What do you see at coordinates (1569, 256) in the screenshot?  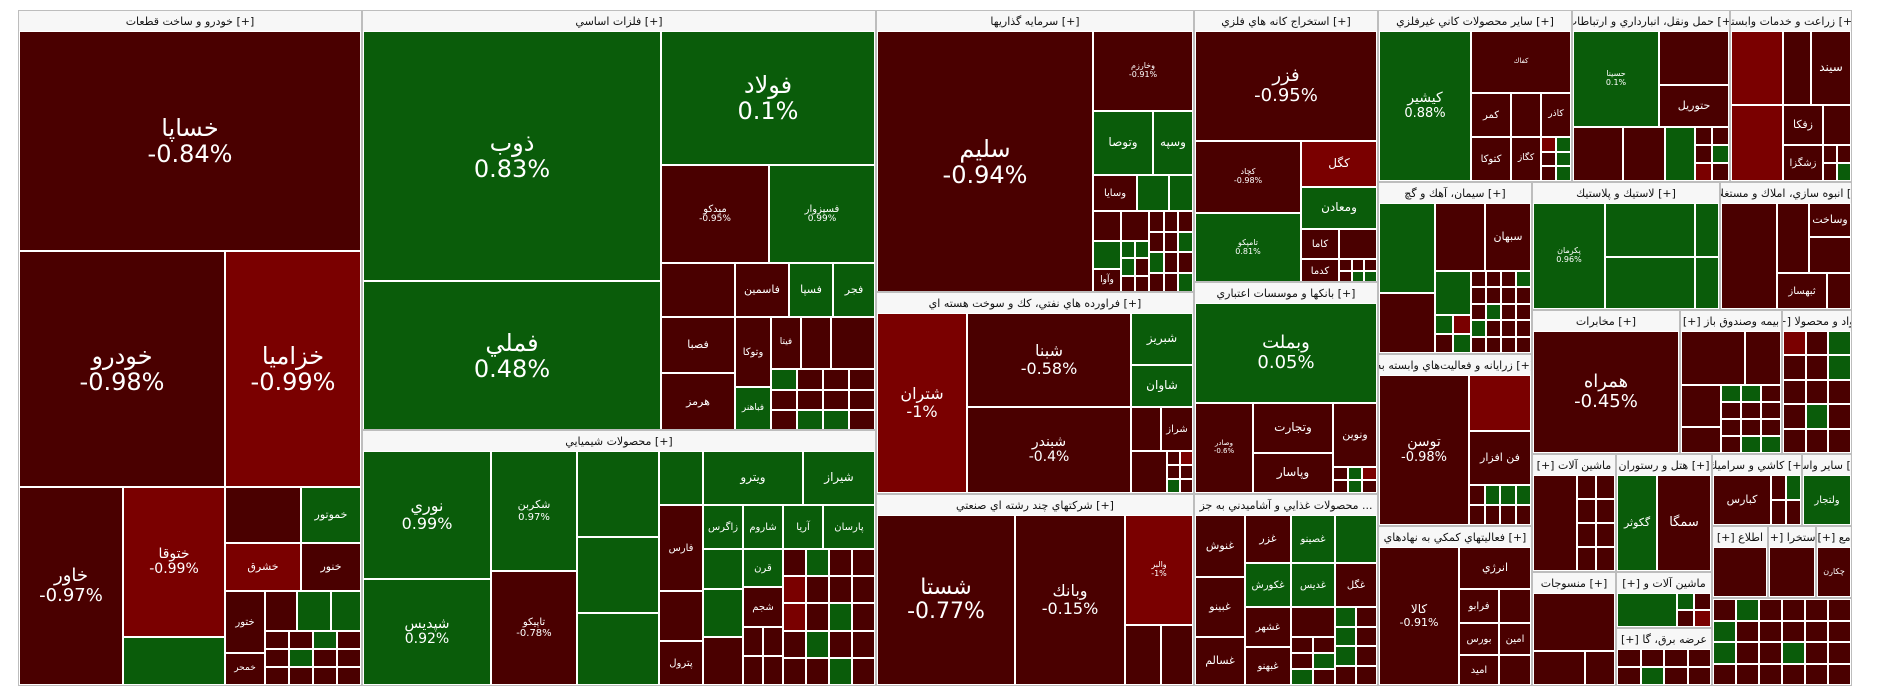 I see `tile-pkerman: پكرمان 0.96%` at bounding box center [1569, 256].